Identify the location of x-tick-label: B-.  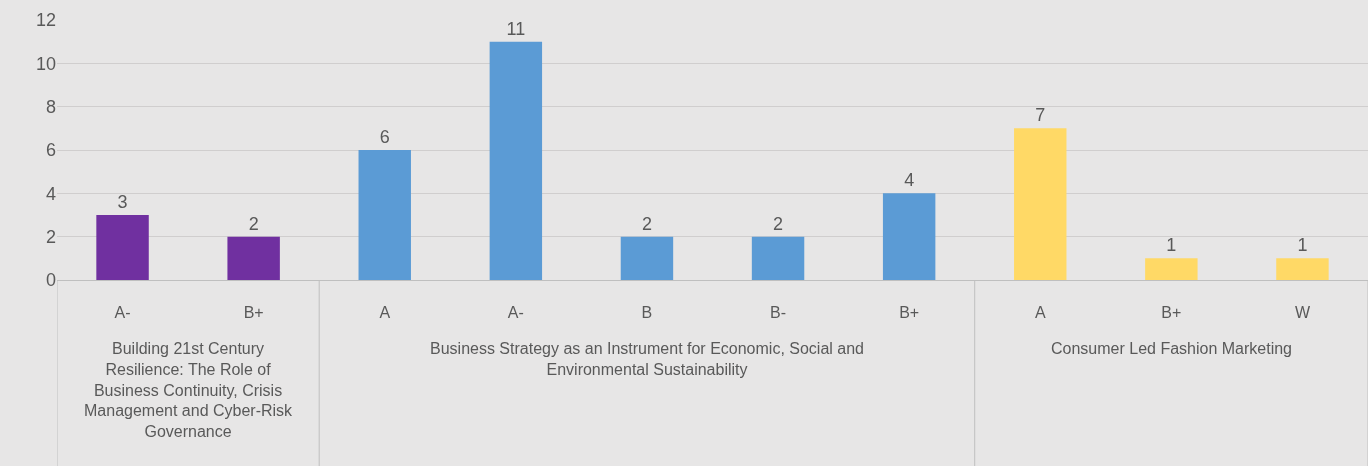
(778, 313).